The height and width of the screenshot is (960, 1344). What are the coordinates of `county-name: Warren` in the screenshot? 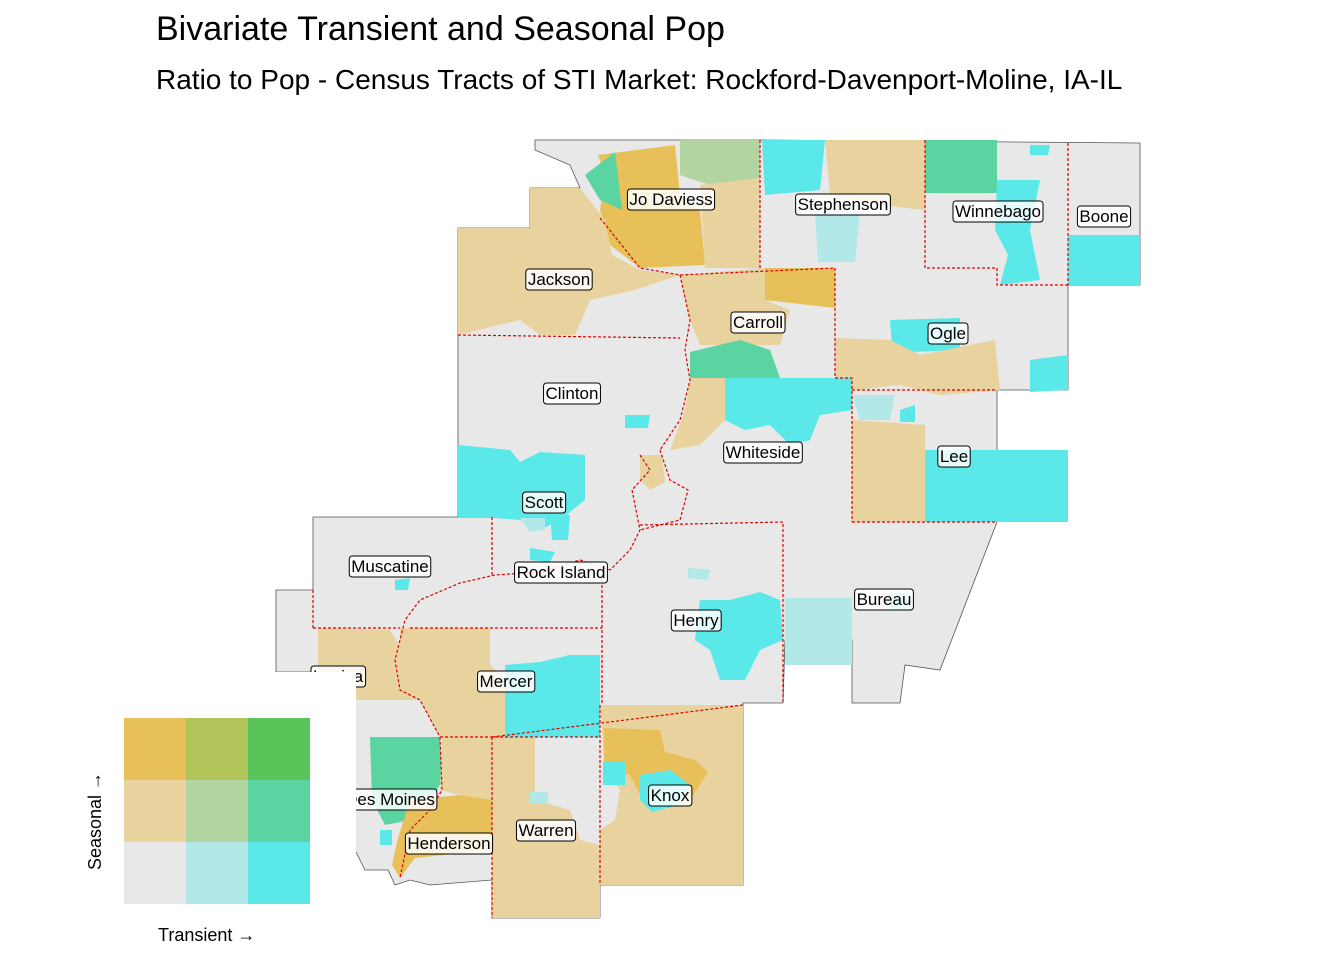 It's located at (545, 830).